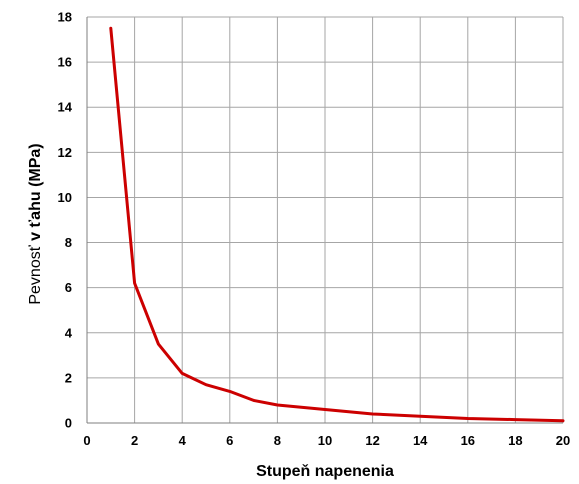  What do you see at coordinates (68, 423) in the screenshot?
I see `y-tick-label: 0` at bounding box center [68, 423].